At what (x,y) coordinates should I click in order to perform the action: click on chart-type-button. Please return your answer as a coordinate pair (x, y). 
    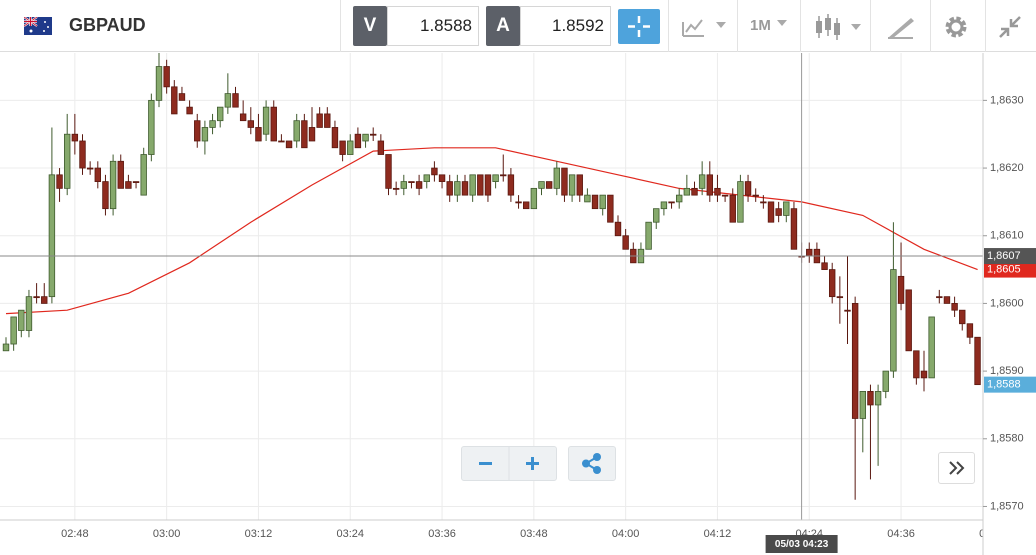
    Looking at the image, I should click on (705, 26).